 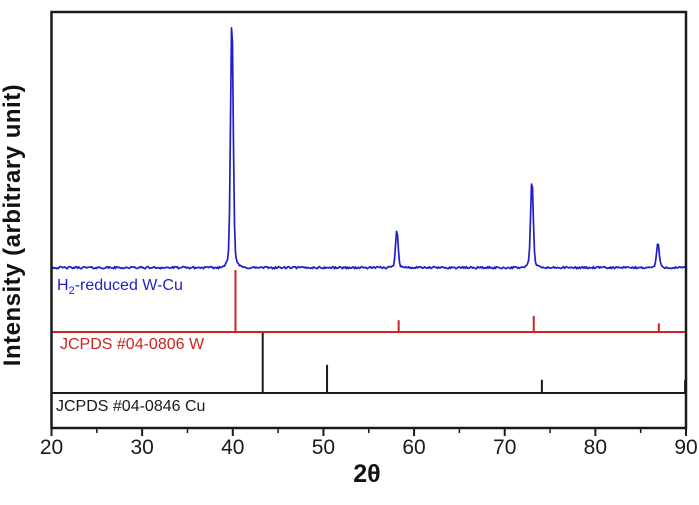 What do you see at coordinates (51, 447) in the screenshot?
I see `x-tick-label: 20` at bounding box center [51, 447].